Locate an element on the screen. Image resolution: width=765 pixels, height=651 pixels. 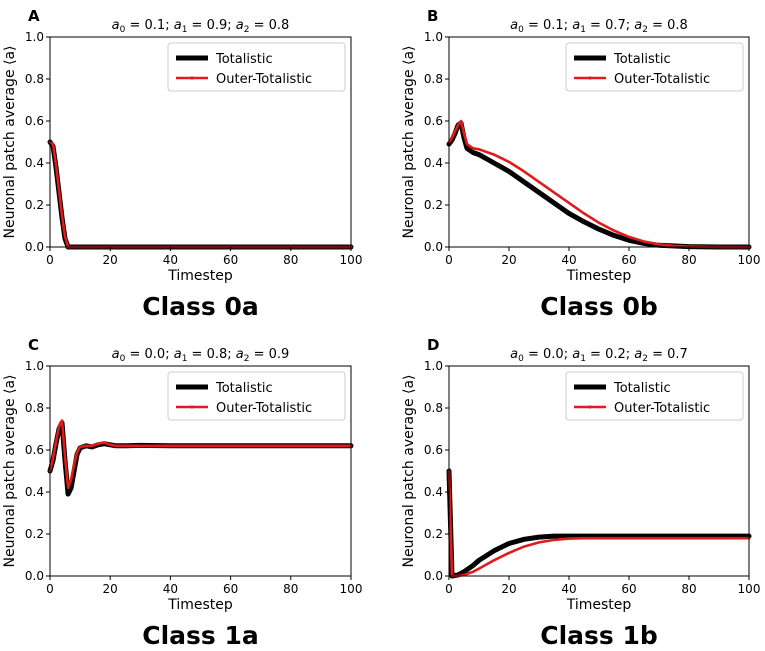
panel-letter: B is located at coordinates (432, 16).